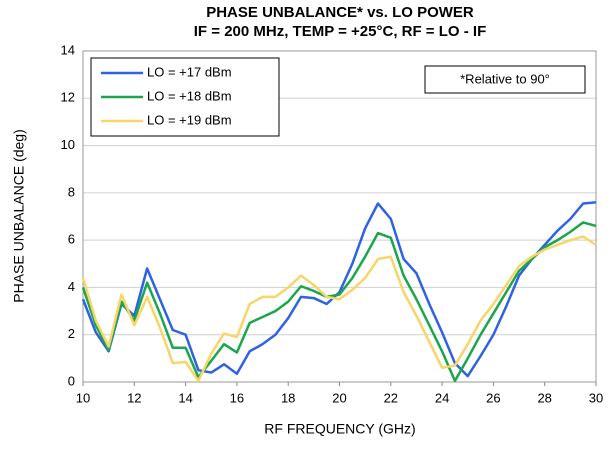 The image size is (612, 450). Describe the element at coordinates (68, 97) in the screenshot. I see `y-tick-label: 12` at that location.